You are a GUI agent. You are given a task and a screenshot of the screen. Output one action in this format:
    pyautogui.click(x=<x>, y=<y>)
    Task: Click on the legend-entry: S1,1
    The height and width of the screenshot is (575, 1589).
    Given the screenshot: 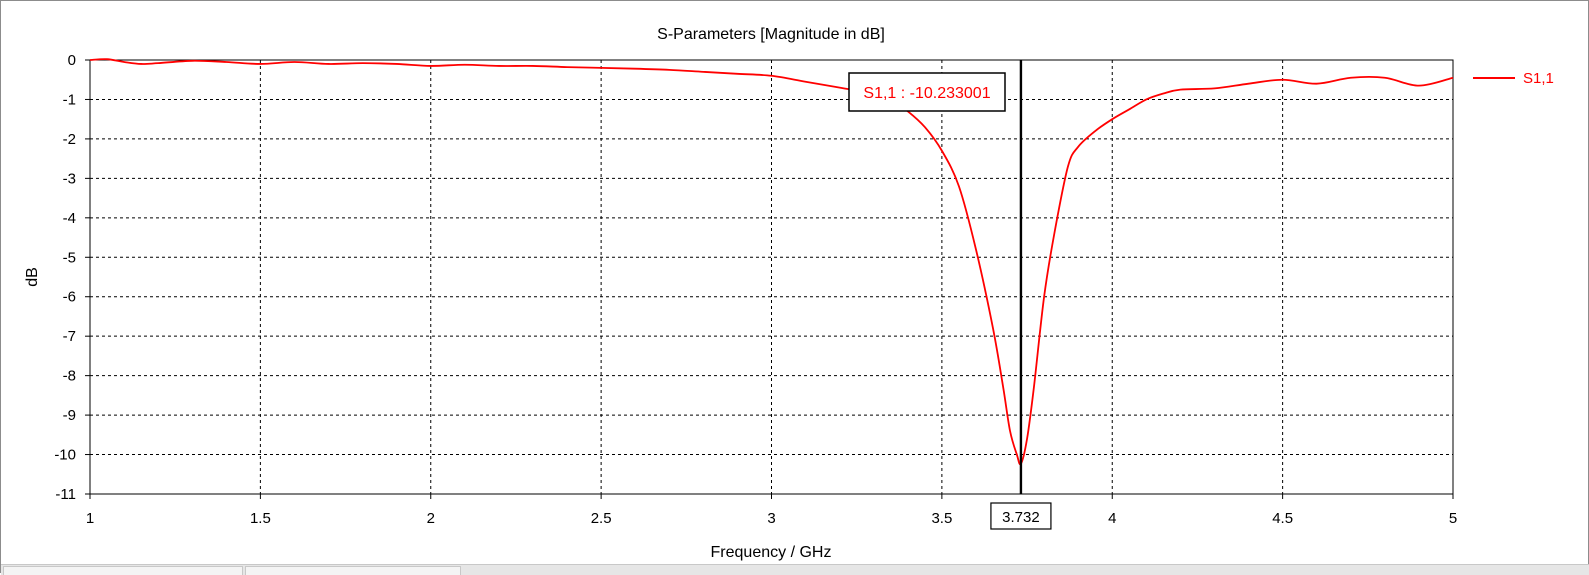 What is the action you would take?
    pyautogui.click(x=1538, y=78)
    